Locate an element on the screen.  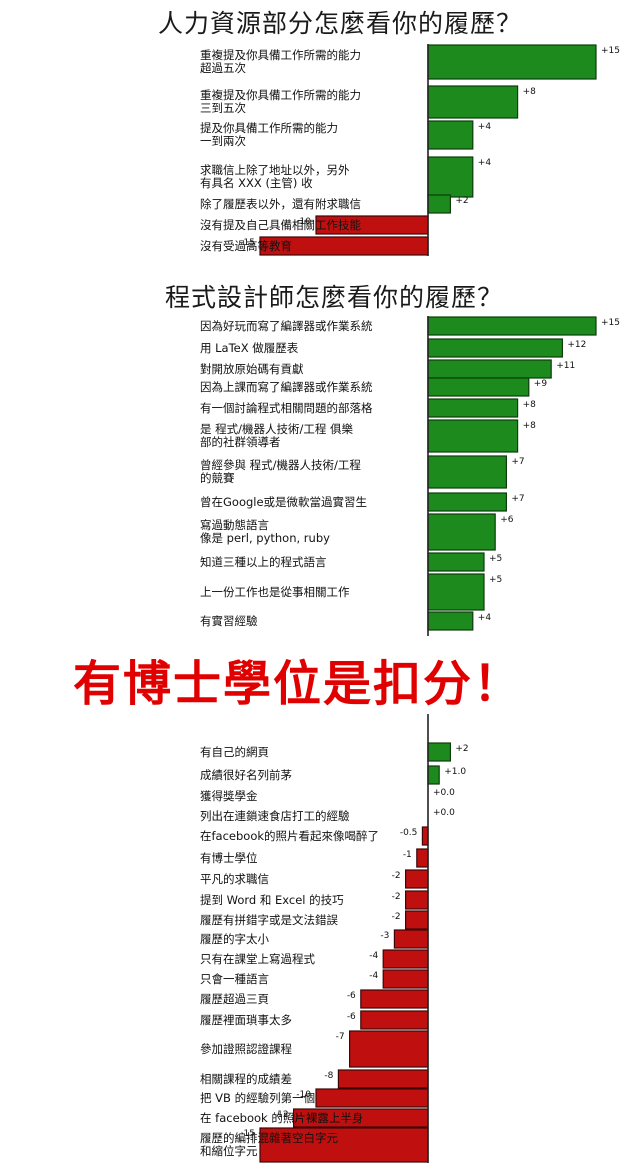
chart1-category-label-1-line1: 重複提及你具備工作所需的能力 is located at coordinates (280, 55).